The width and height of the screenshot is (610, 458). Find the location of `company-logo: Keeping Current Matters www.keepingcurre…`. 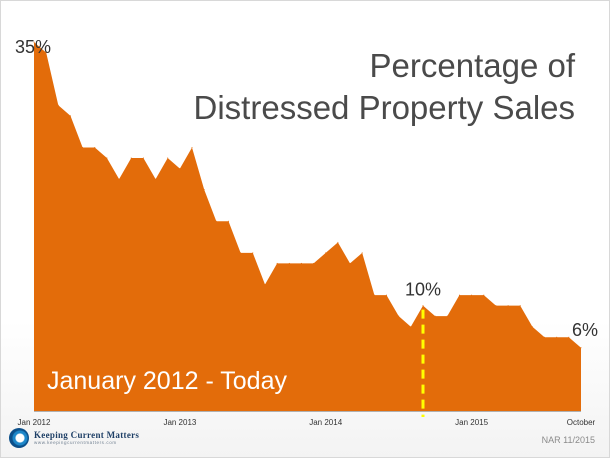

company-logo: Keeping Current Matters www.keepingcurre… is located at coordinates (74, 438).